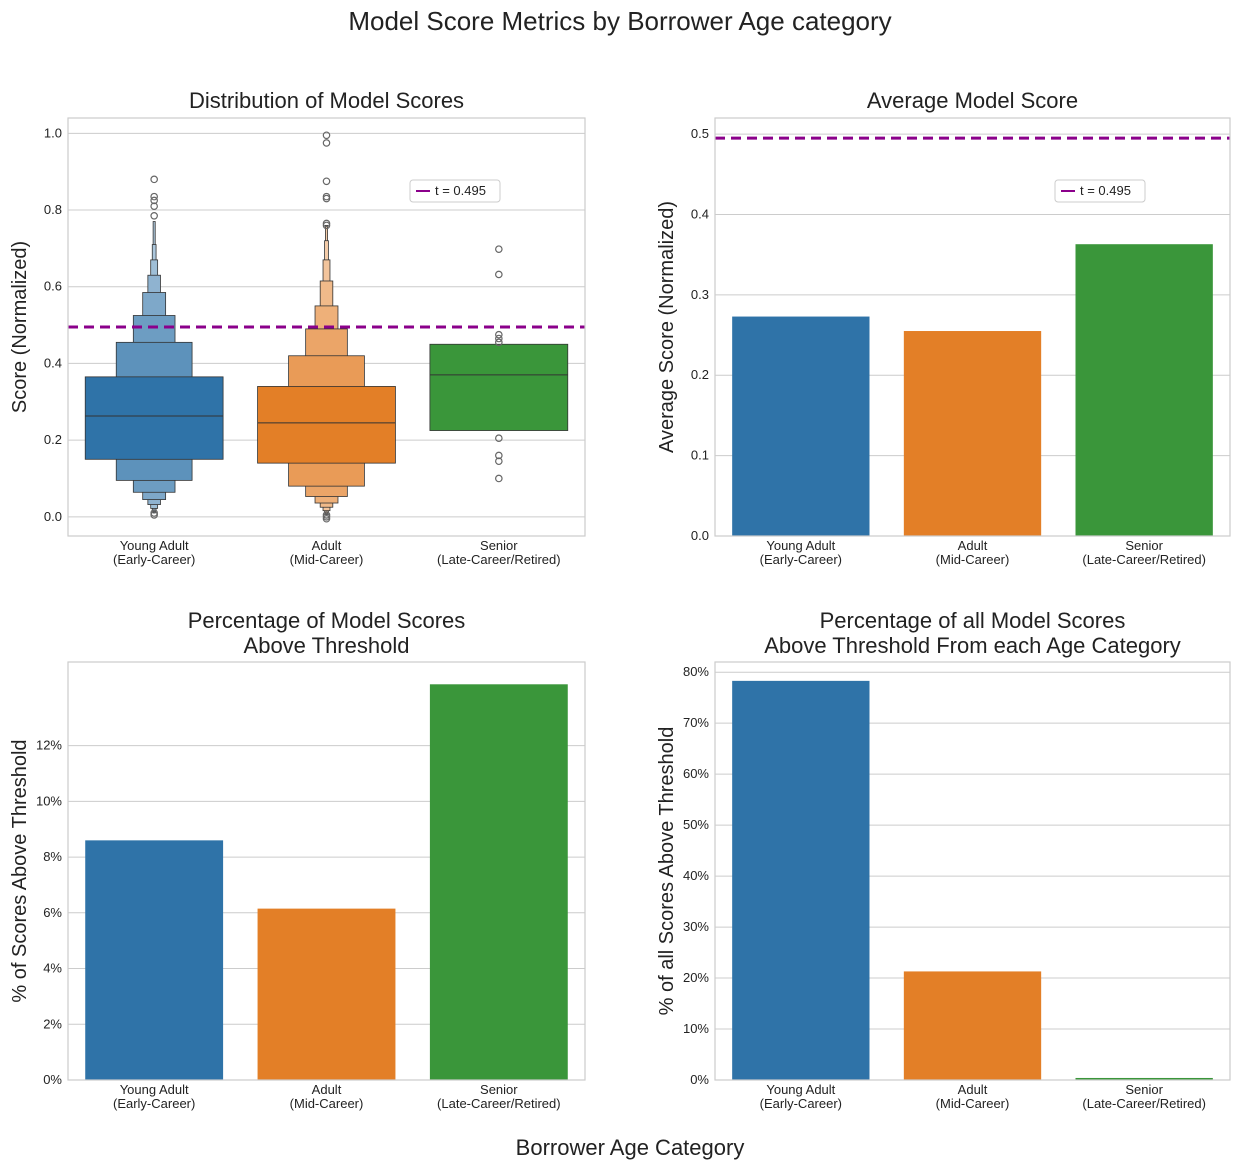 The image size is (1240, 1170). I want to click on y-tick-label: 0.1, so click(700, 455).